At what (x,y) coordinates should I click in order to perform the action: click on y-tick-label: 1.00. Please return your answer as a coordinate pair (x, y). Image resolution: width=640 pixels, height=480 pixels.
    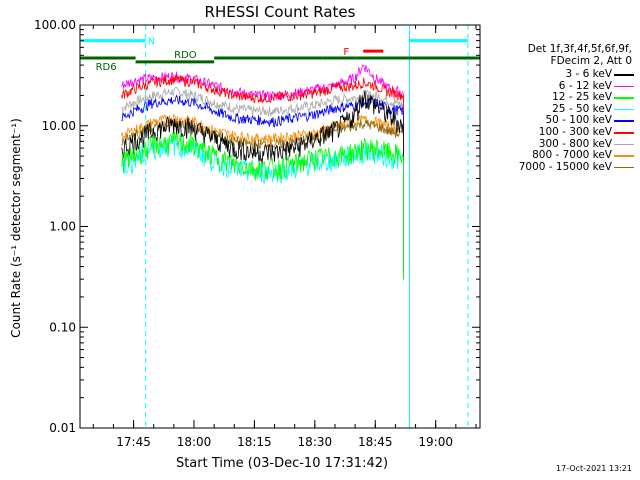
    Looking at the image, I should click on (62, 227).